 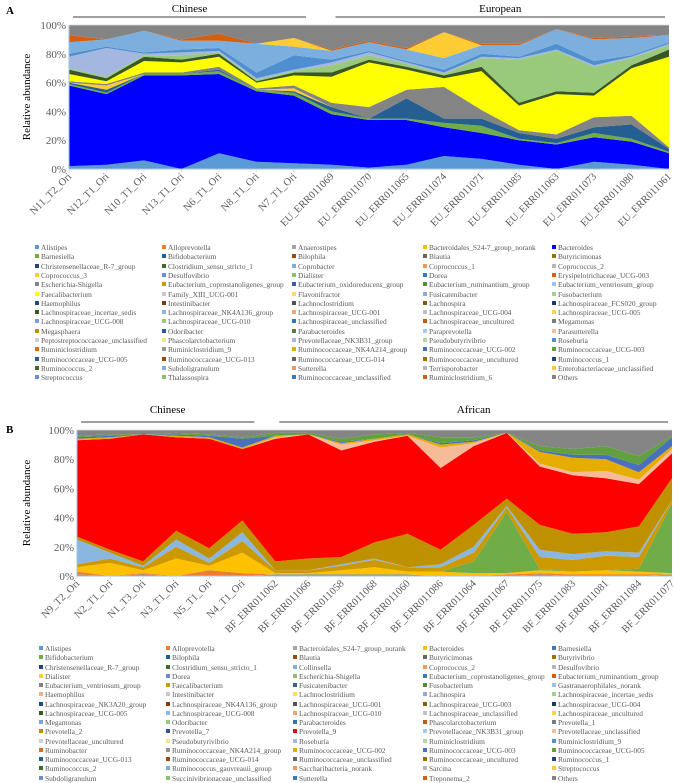 I want to click on legend-item: Lachnospiraceae_incertae_sedis, so click(x=602, y=694).